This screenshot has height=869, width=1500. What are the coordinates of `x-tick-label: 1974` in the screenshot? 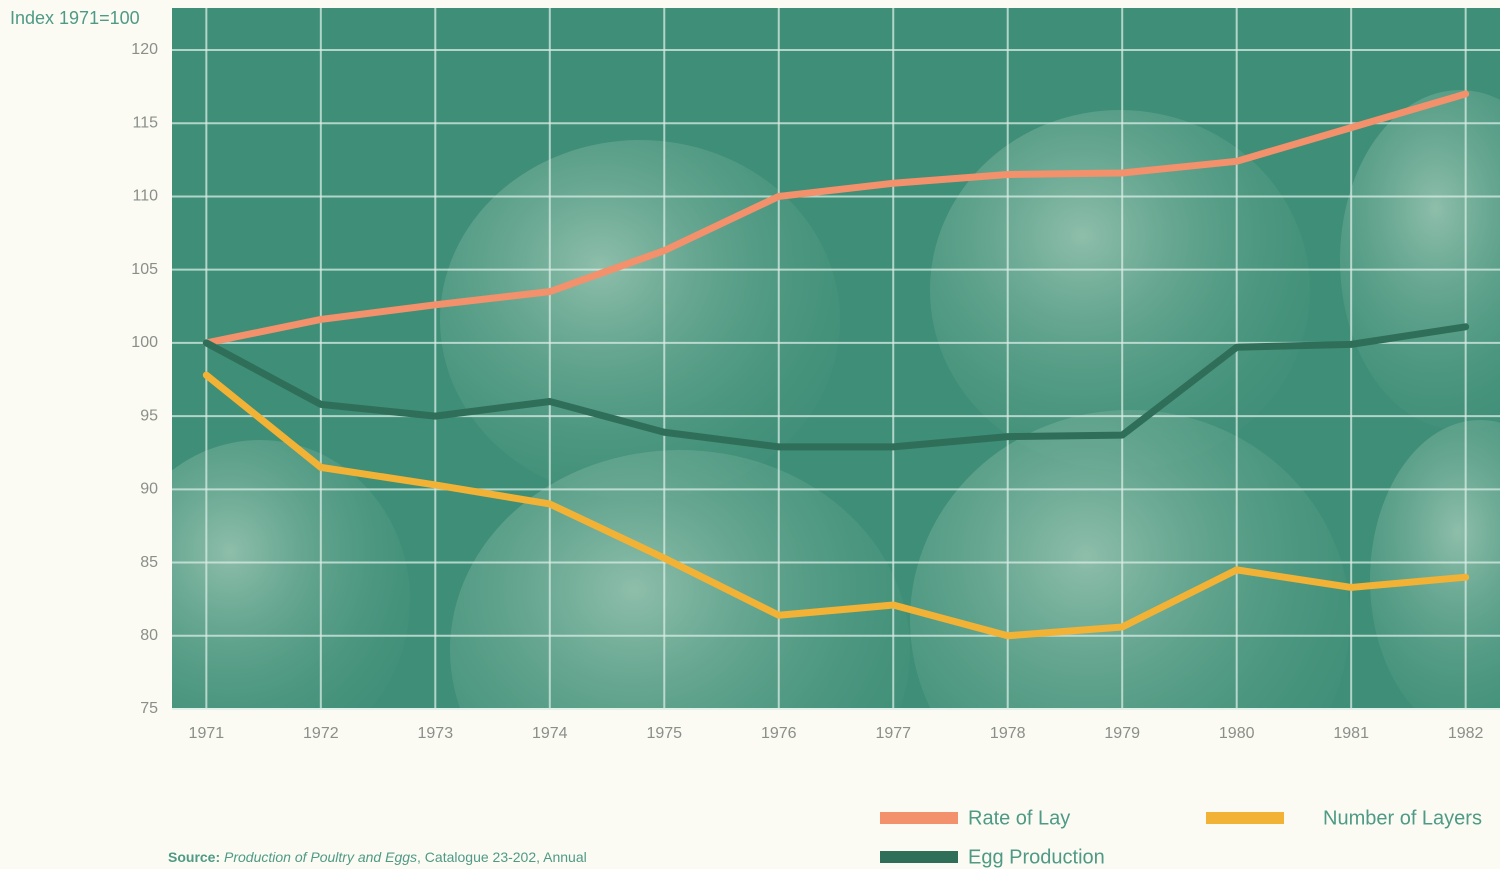 It's located at (550, 733).